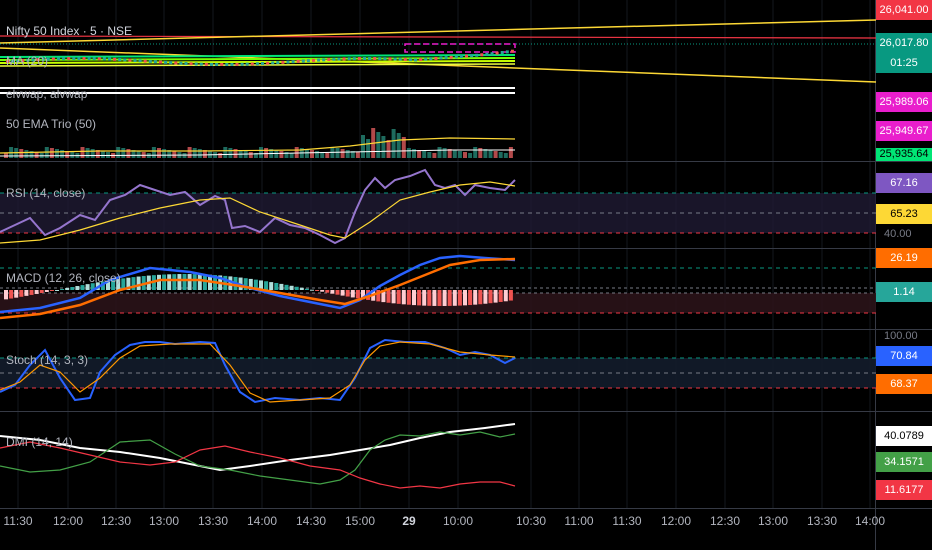  I want to click on macd-value-tag: 26.19, so click(904, 258).